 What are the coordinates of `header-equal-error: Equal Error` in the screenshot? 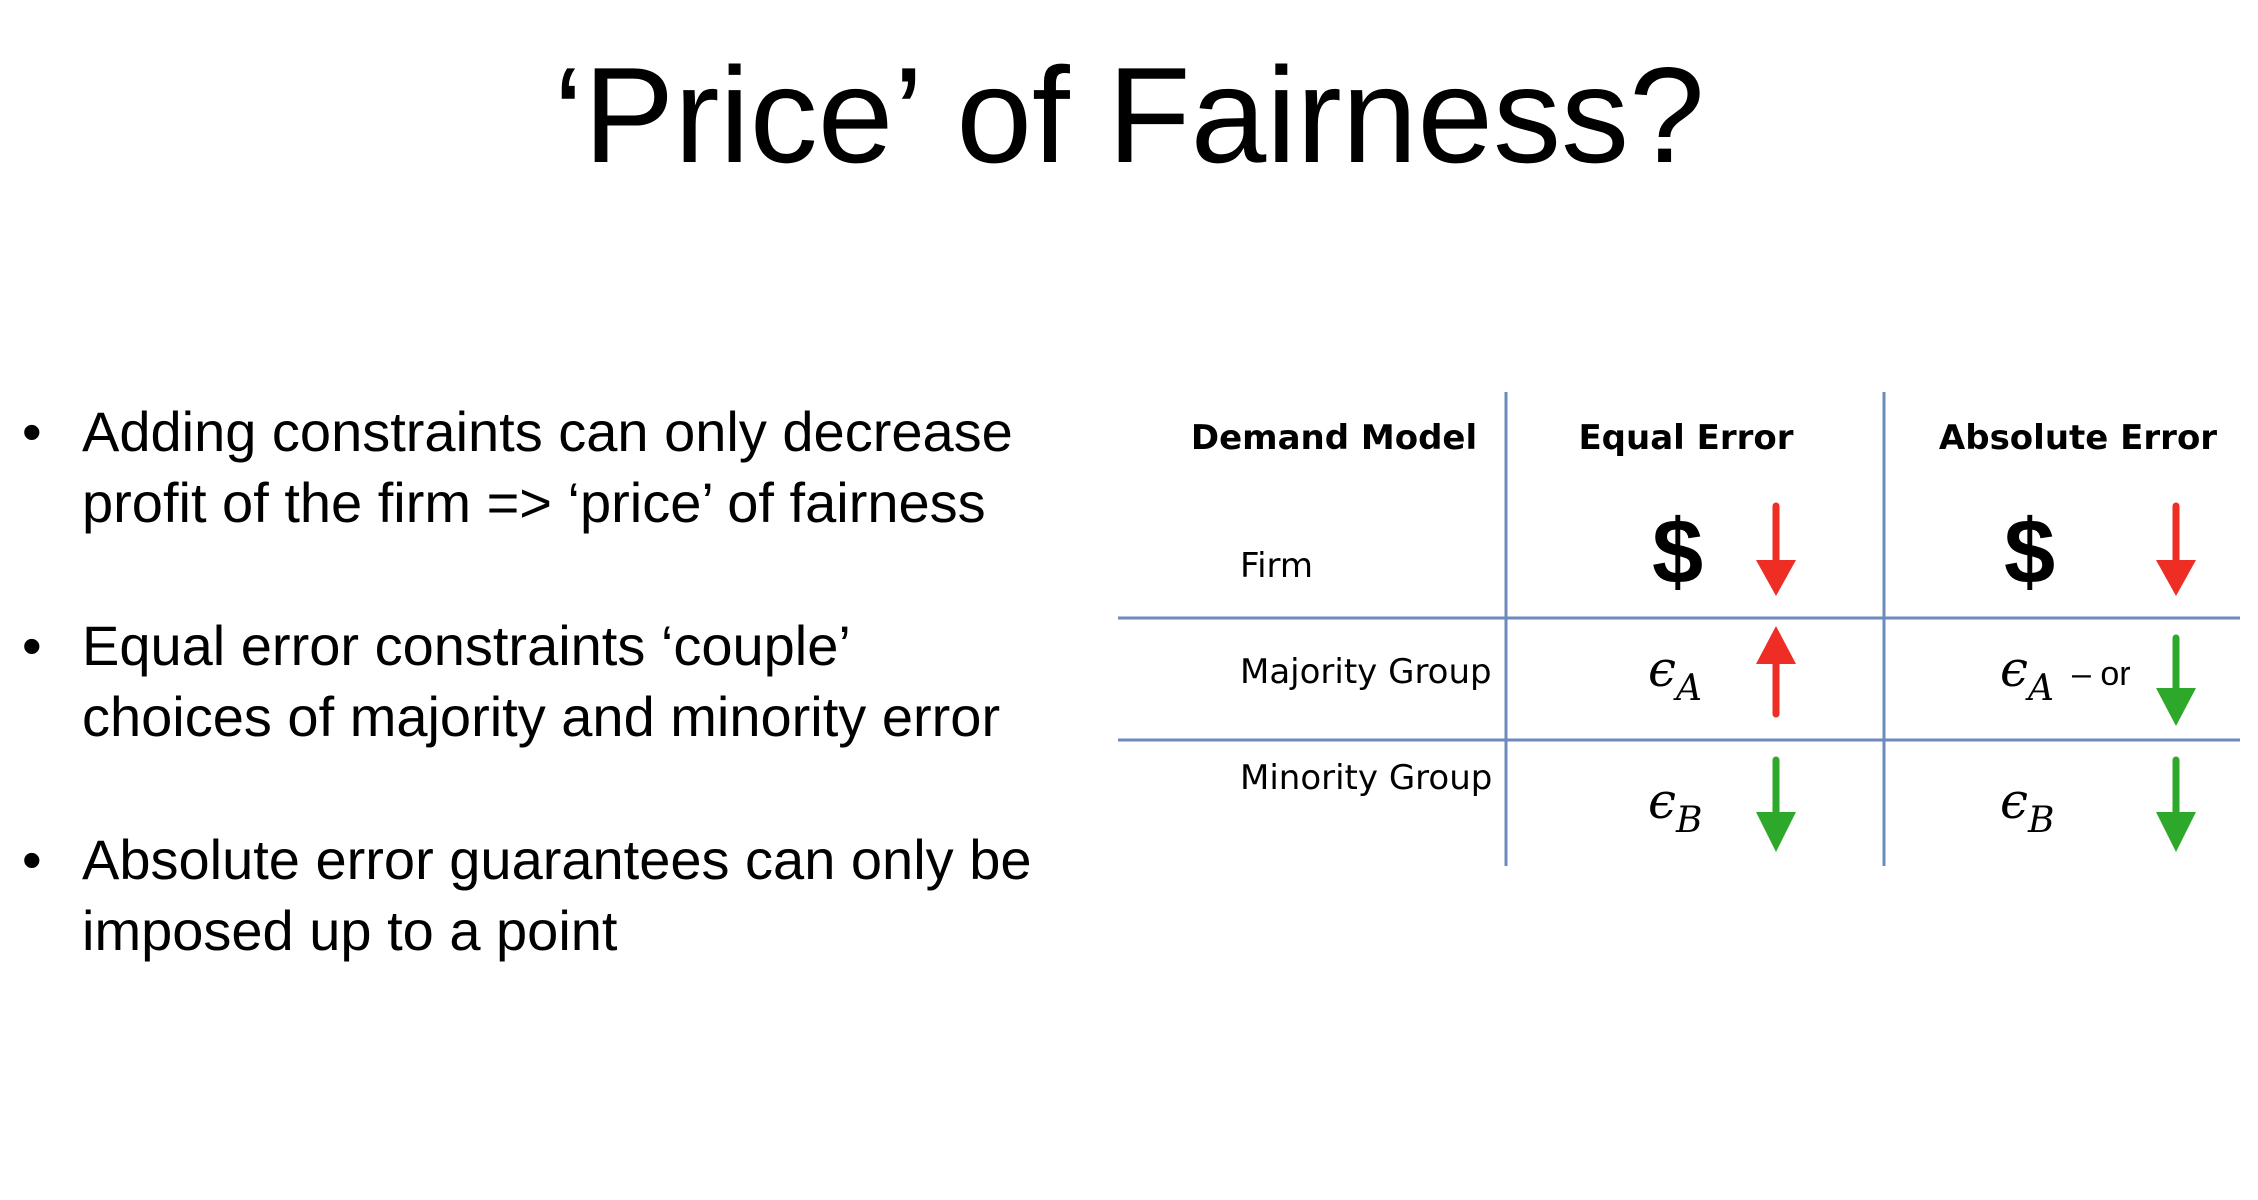 It's located at (1686, 438).